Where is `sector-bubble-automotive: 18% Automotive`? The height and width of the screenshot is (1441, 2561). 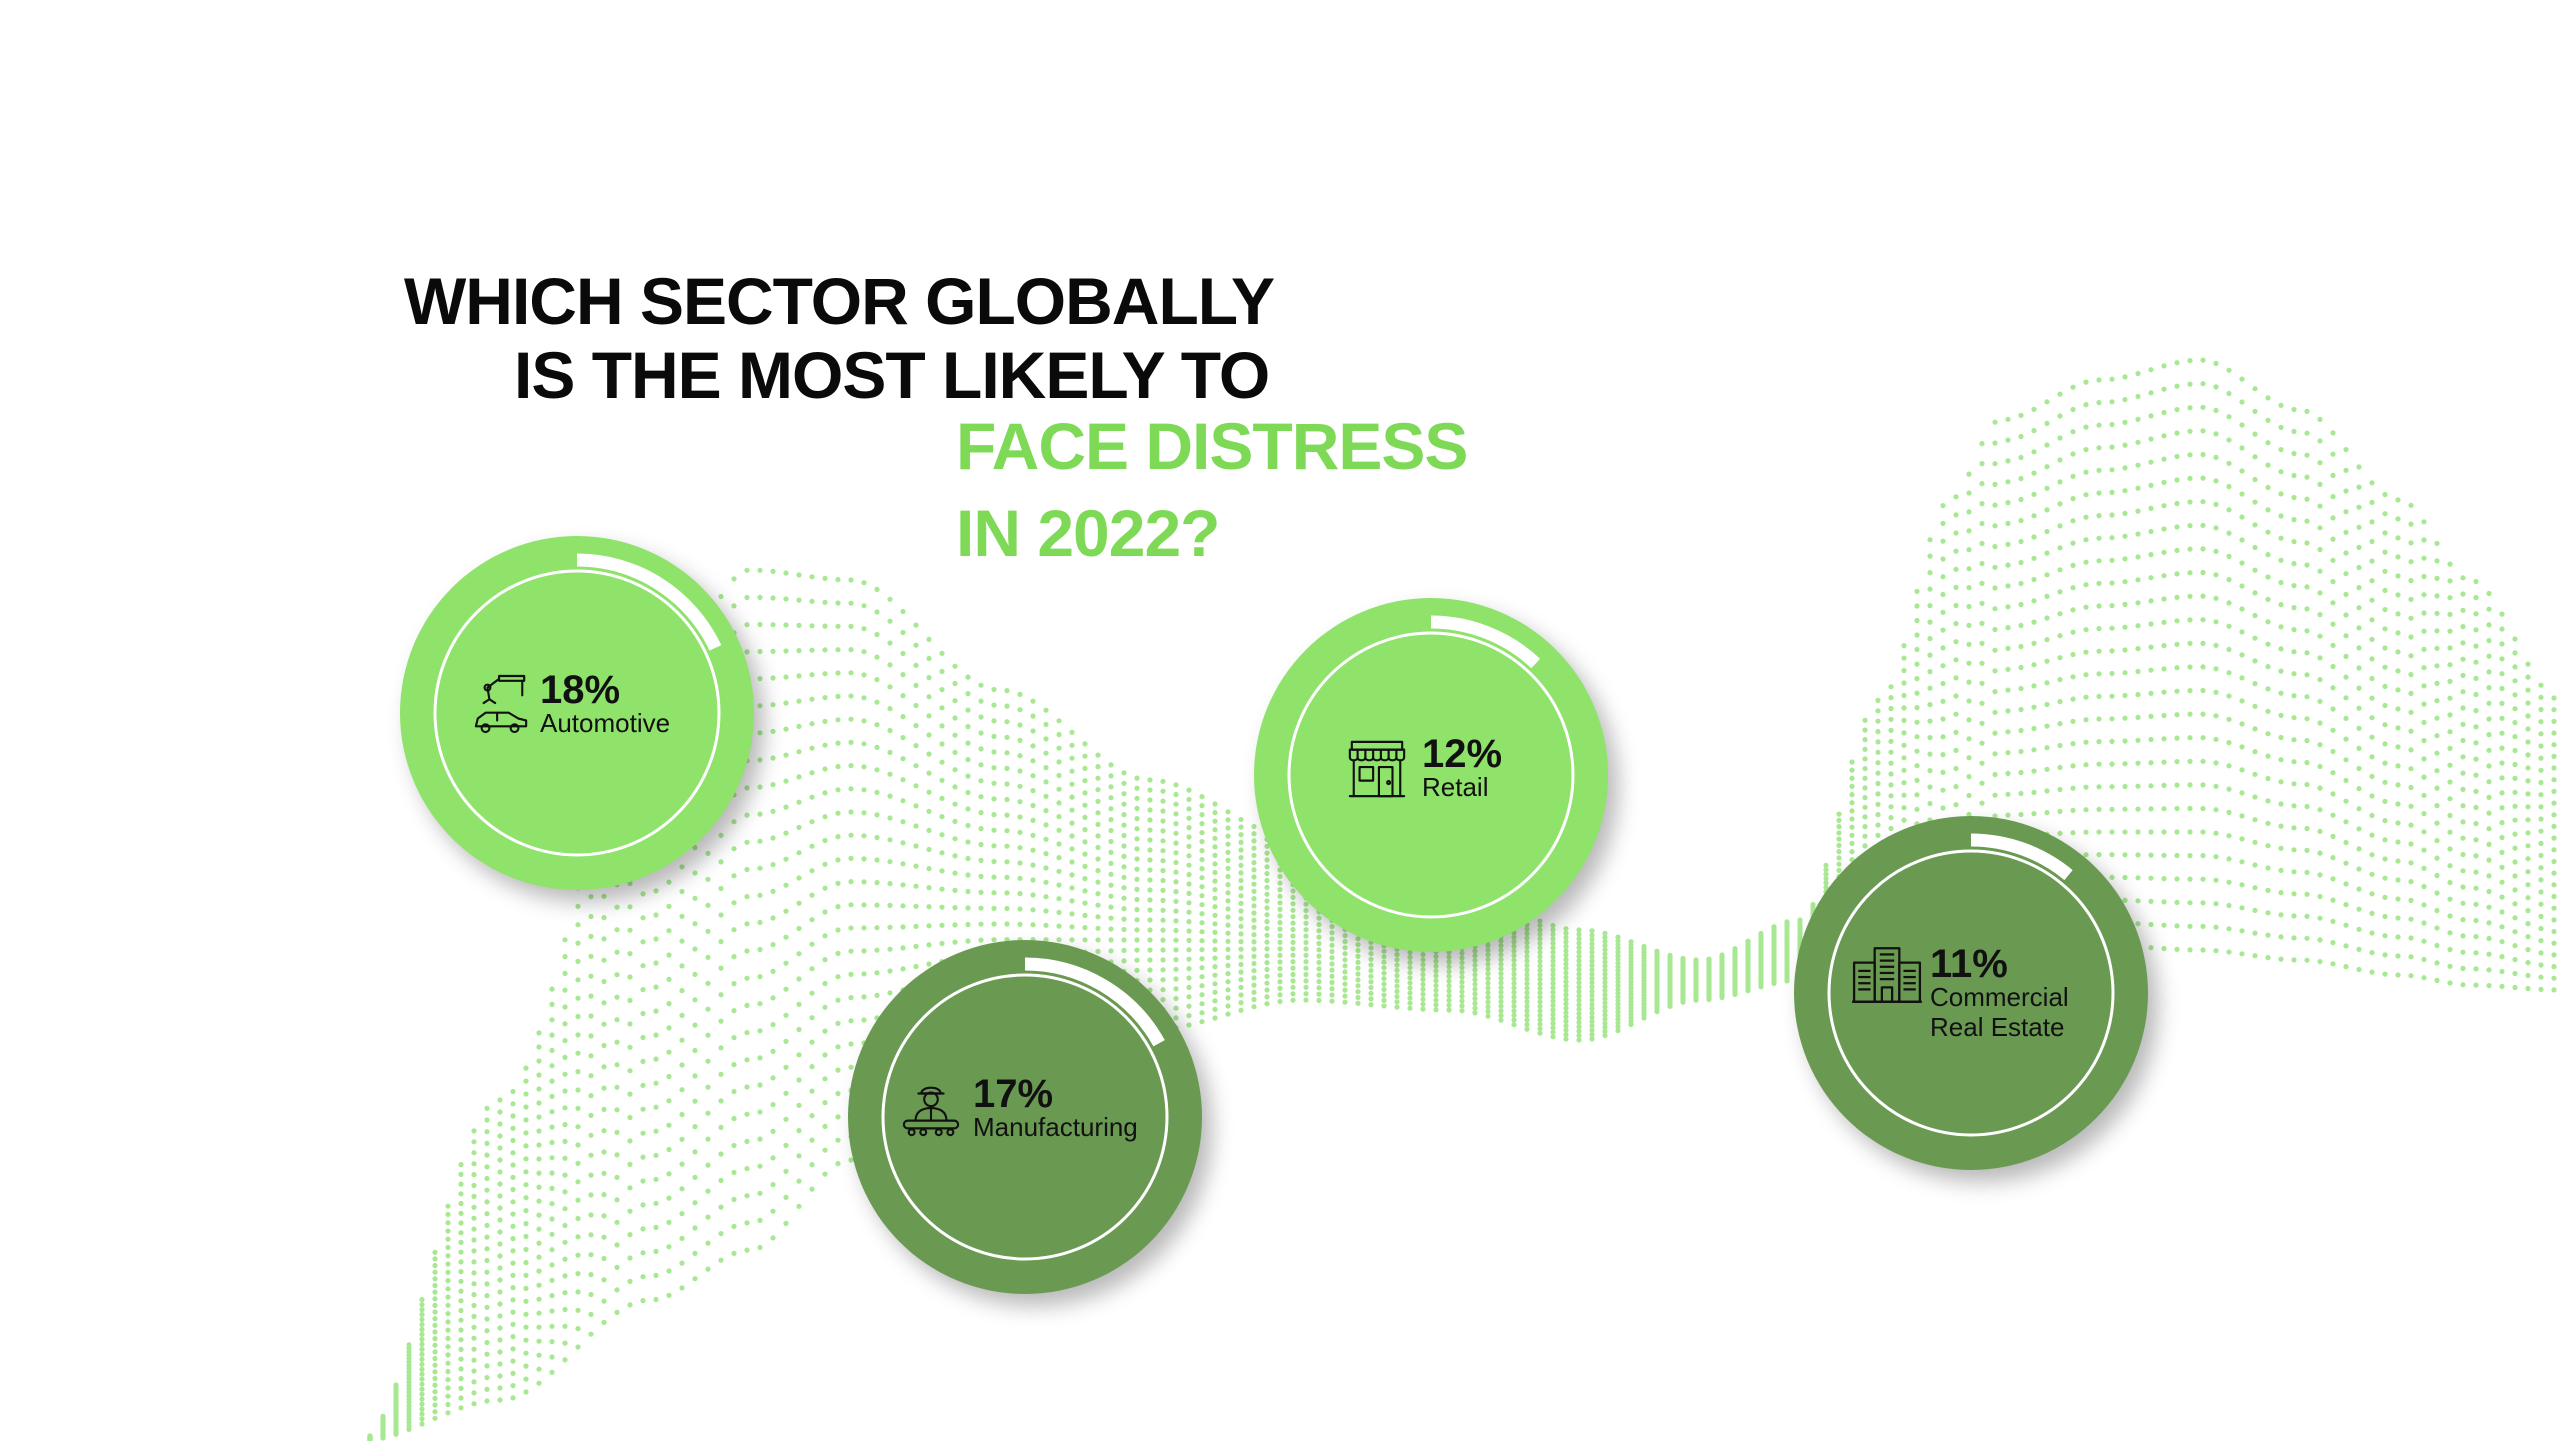 sector-bubble-automotive: 18% Automotive is located at coordinates (577, 713).